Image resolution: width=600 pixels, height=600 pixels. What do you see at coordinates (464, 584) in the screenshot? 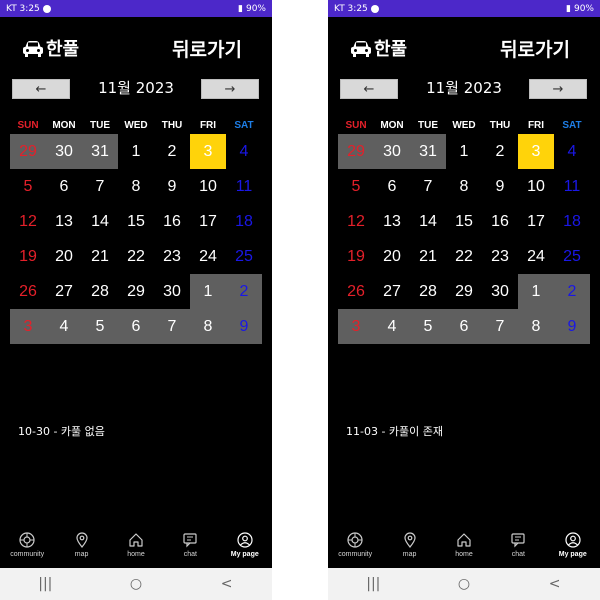
I see `system-home-button: ○` at bounding box center [464, 584].